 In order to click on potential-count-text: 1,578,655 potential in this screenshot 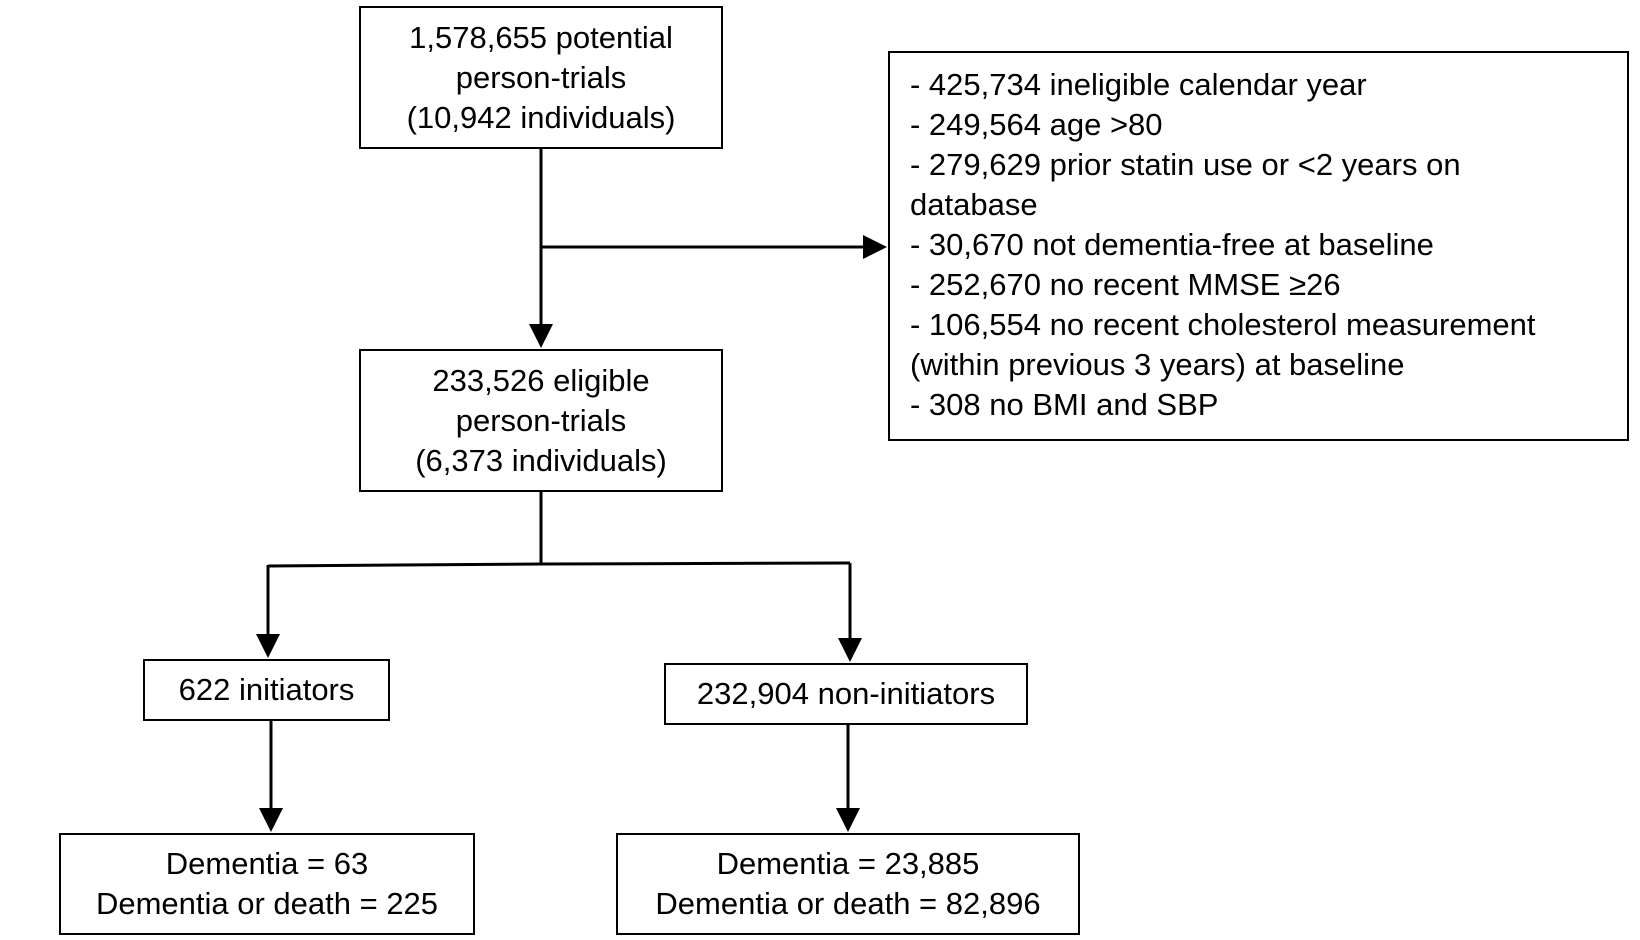, I will do `click(541, 37)`.